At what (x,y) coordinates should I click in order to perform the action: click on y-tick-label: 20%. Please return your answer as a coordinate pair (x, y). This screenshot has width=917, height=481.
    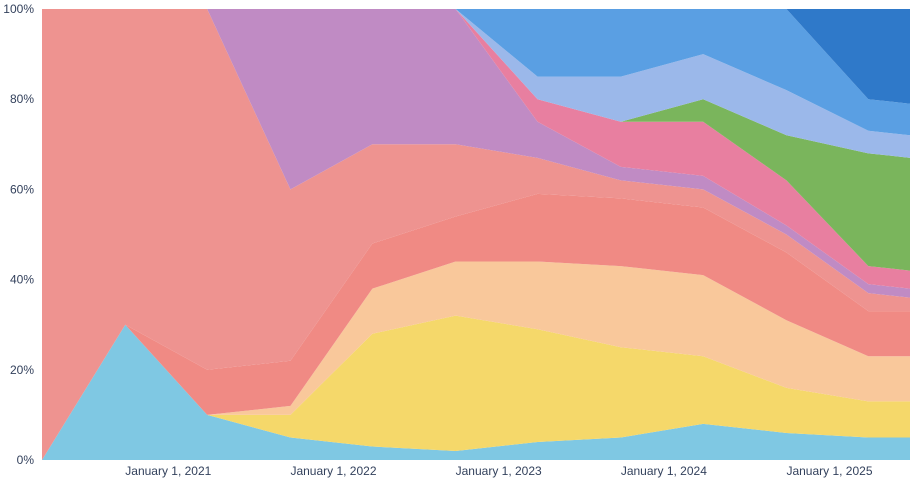
    Looking at the image, I should click on (22, 370).